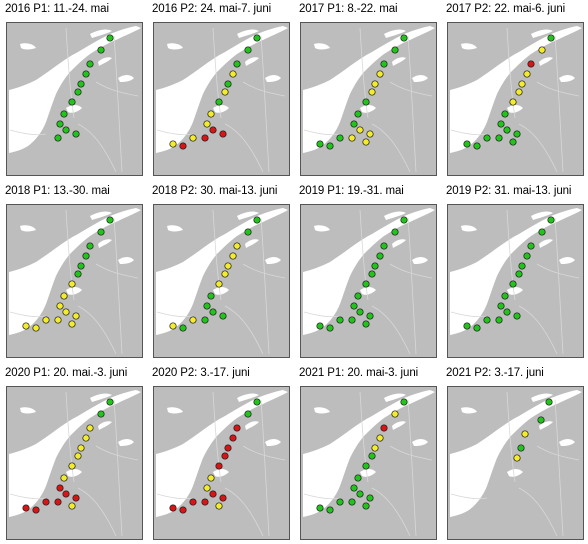 This screenshot has height=544, width=588. Describe the element at coordinates (509, 191) in the screenshot. I see `panel-title: 2019 P2: 31. mai-13. juni` at that location.